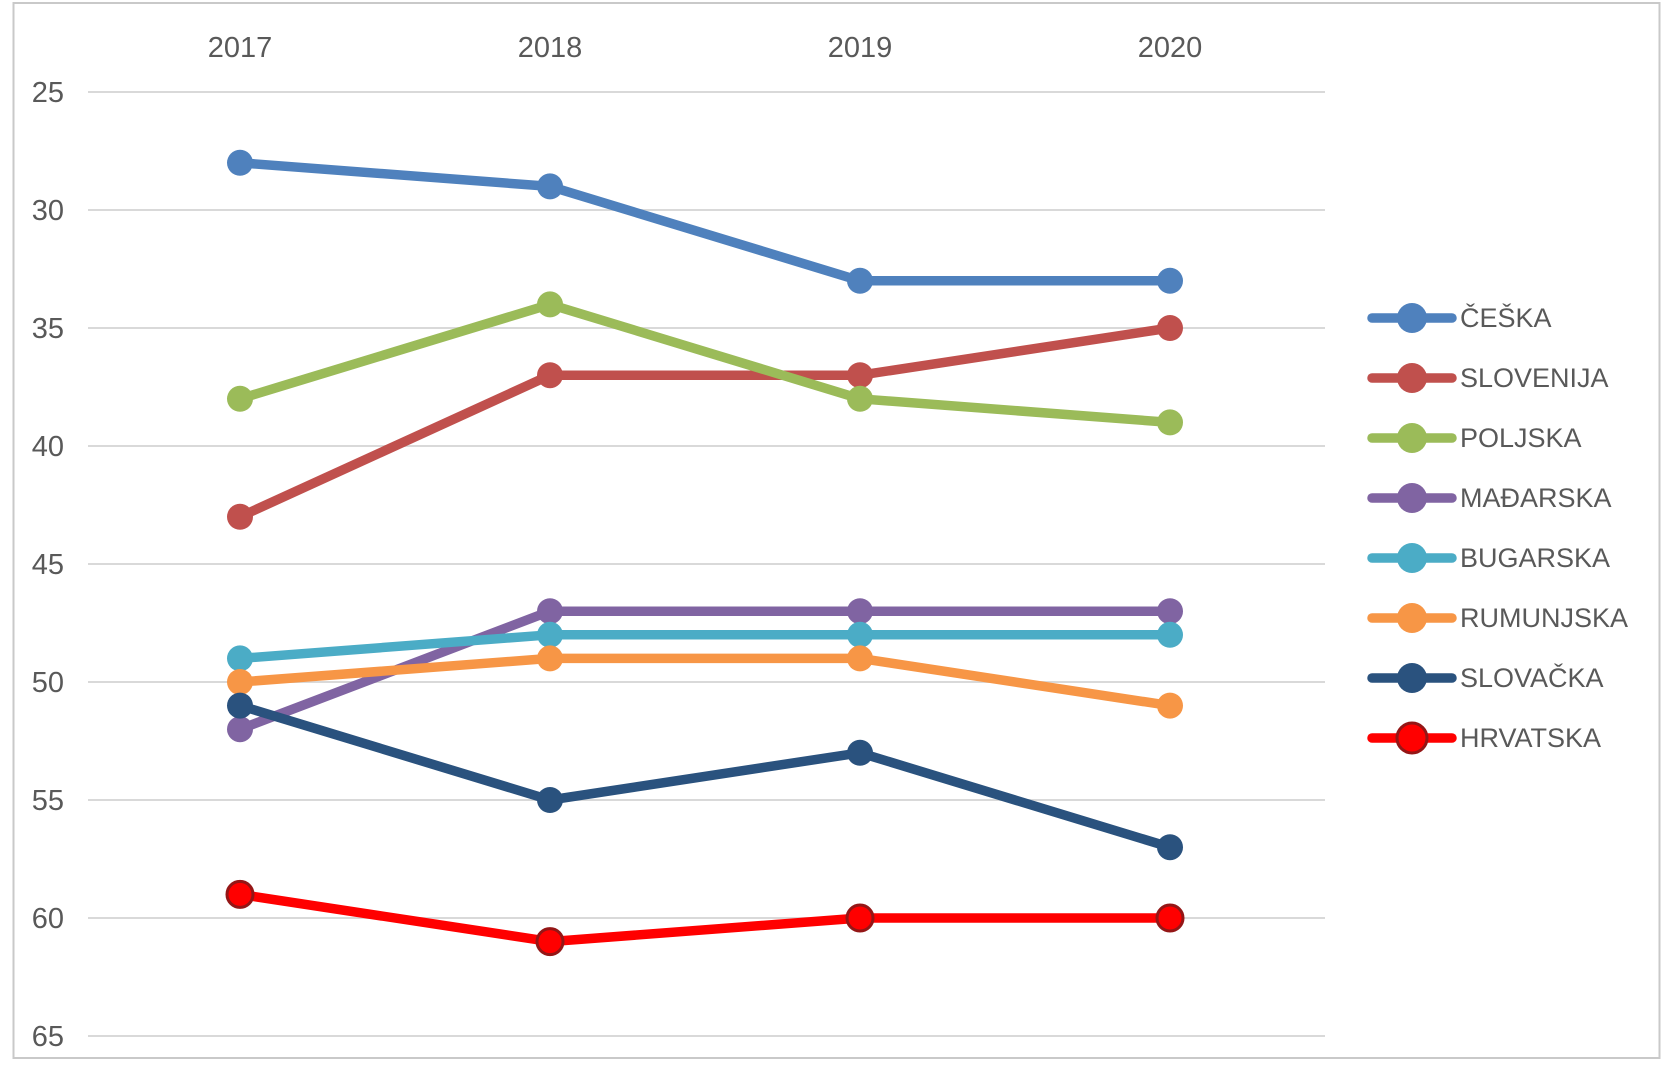 The width and height of the screenshot is (1665, 1080). What do you see at coordinates (1536, 498) in the screenshot?
I see `legend-label-ma-arska: MAĐARSKA` at bounding box center [1536, 498].